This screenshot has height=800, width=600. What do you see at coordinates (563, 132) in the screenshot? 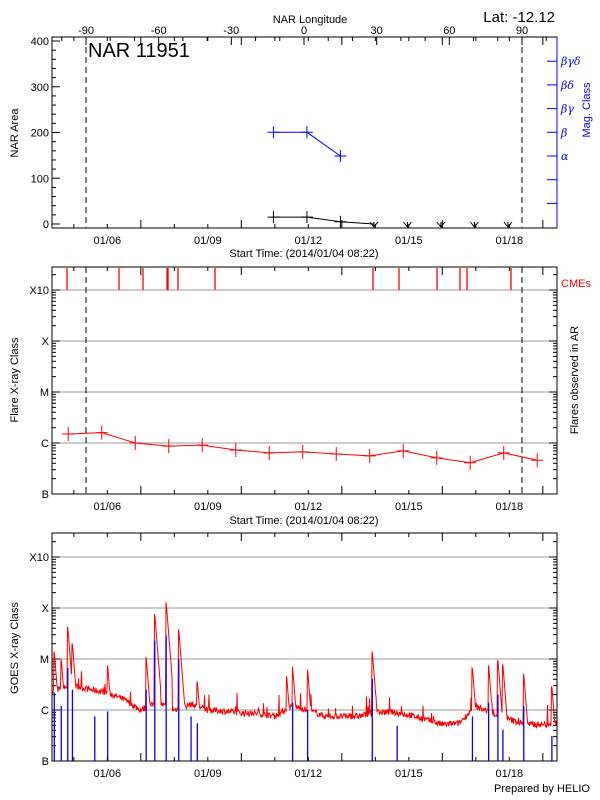
I see `mag-class-label: β` at bounding box center [563, 132].